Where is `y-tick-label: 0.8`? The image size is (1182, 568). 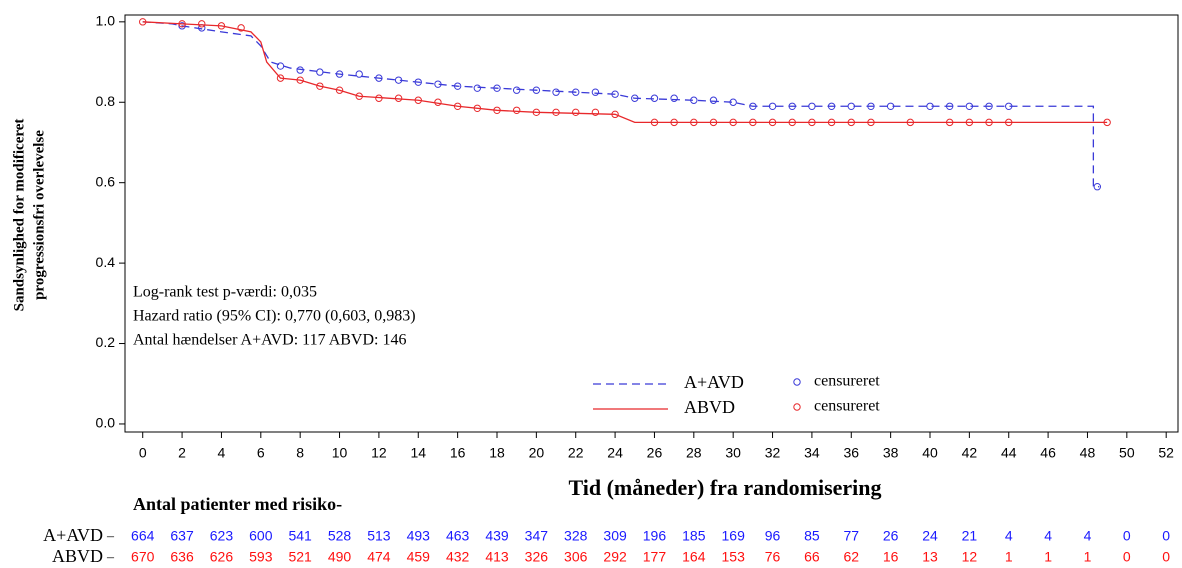 y-tick-label: 0.8 is located at coordinates (106, 101).